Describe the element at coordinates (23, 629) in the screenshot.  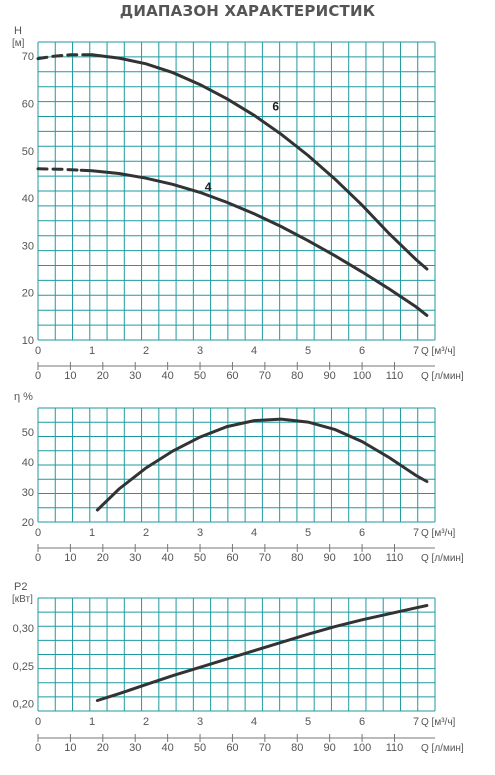
I see `y-tick-label: 0,30` at that location.